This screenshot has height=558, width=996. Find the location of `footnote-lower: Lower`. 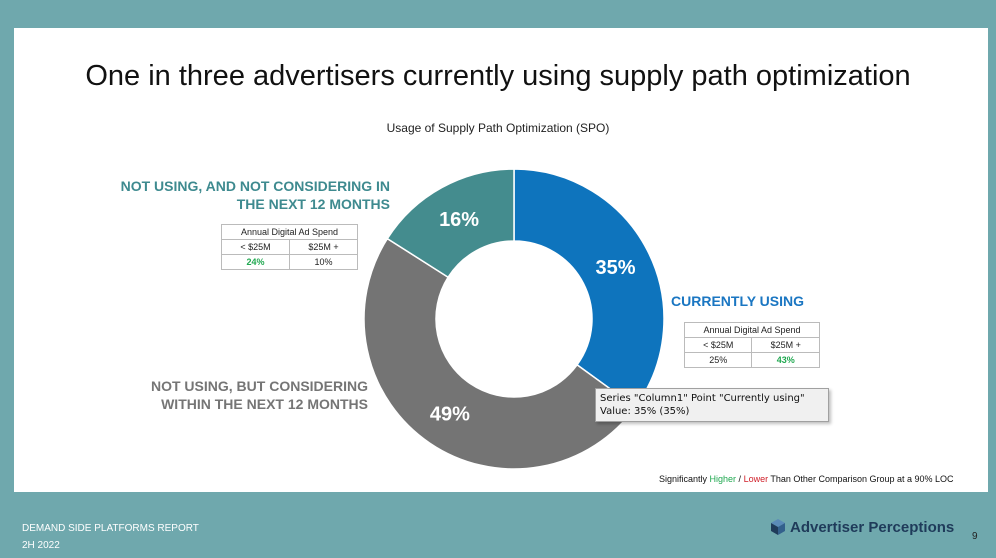

footnote-lower: Lower is located at coordinates (756, 479).